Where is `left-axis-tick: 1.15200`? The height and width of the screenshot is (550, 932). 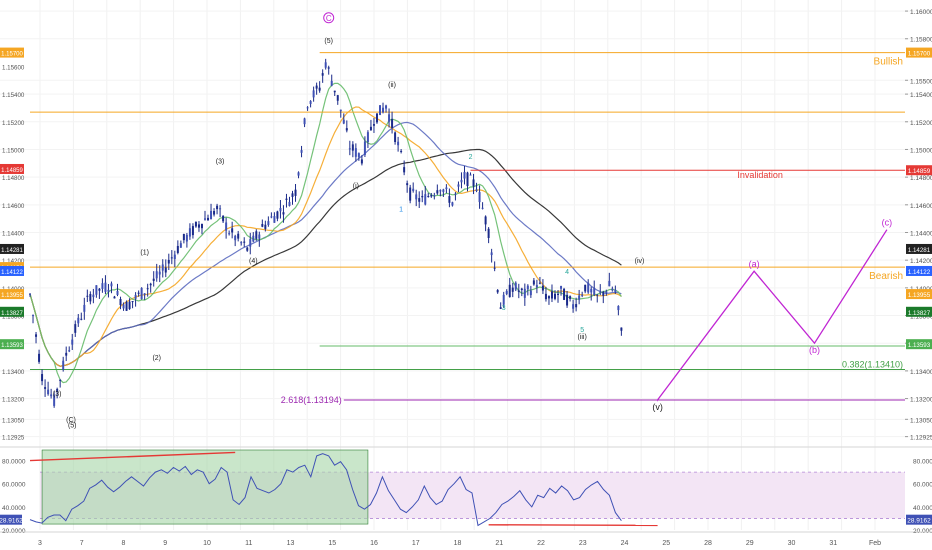
left-axis-tick: 1.15200 is located at coordinates (13, 123).